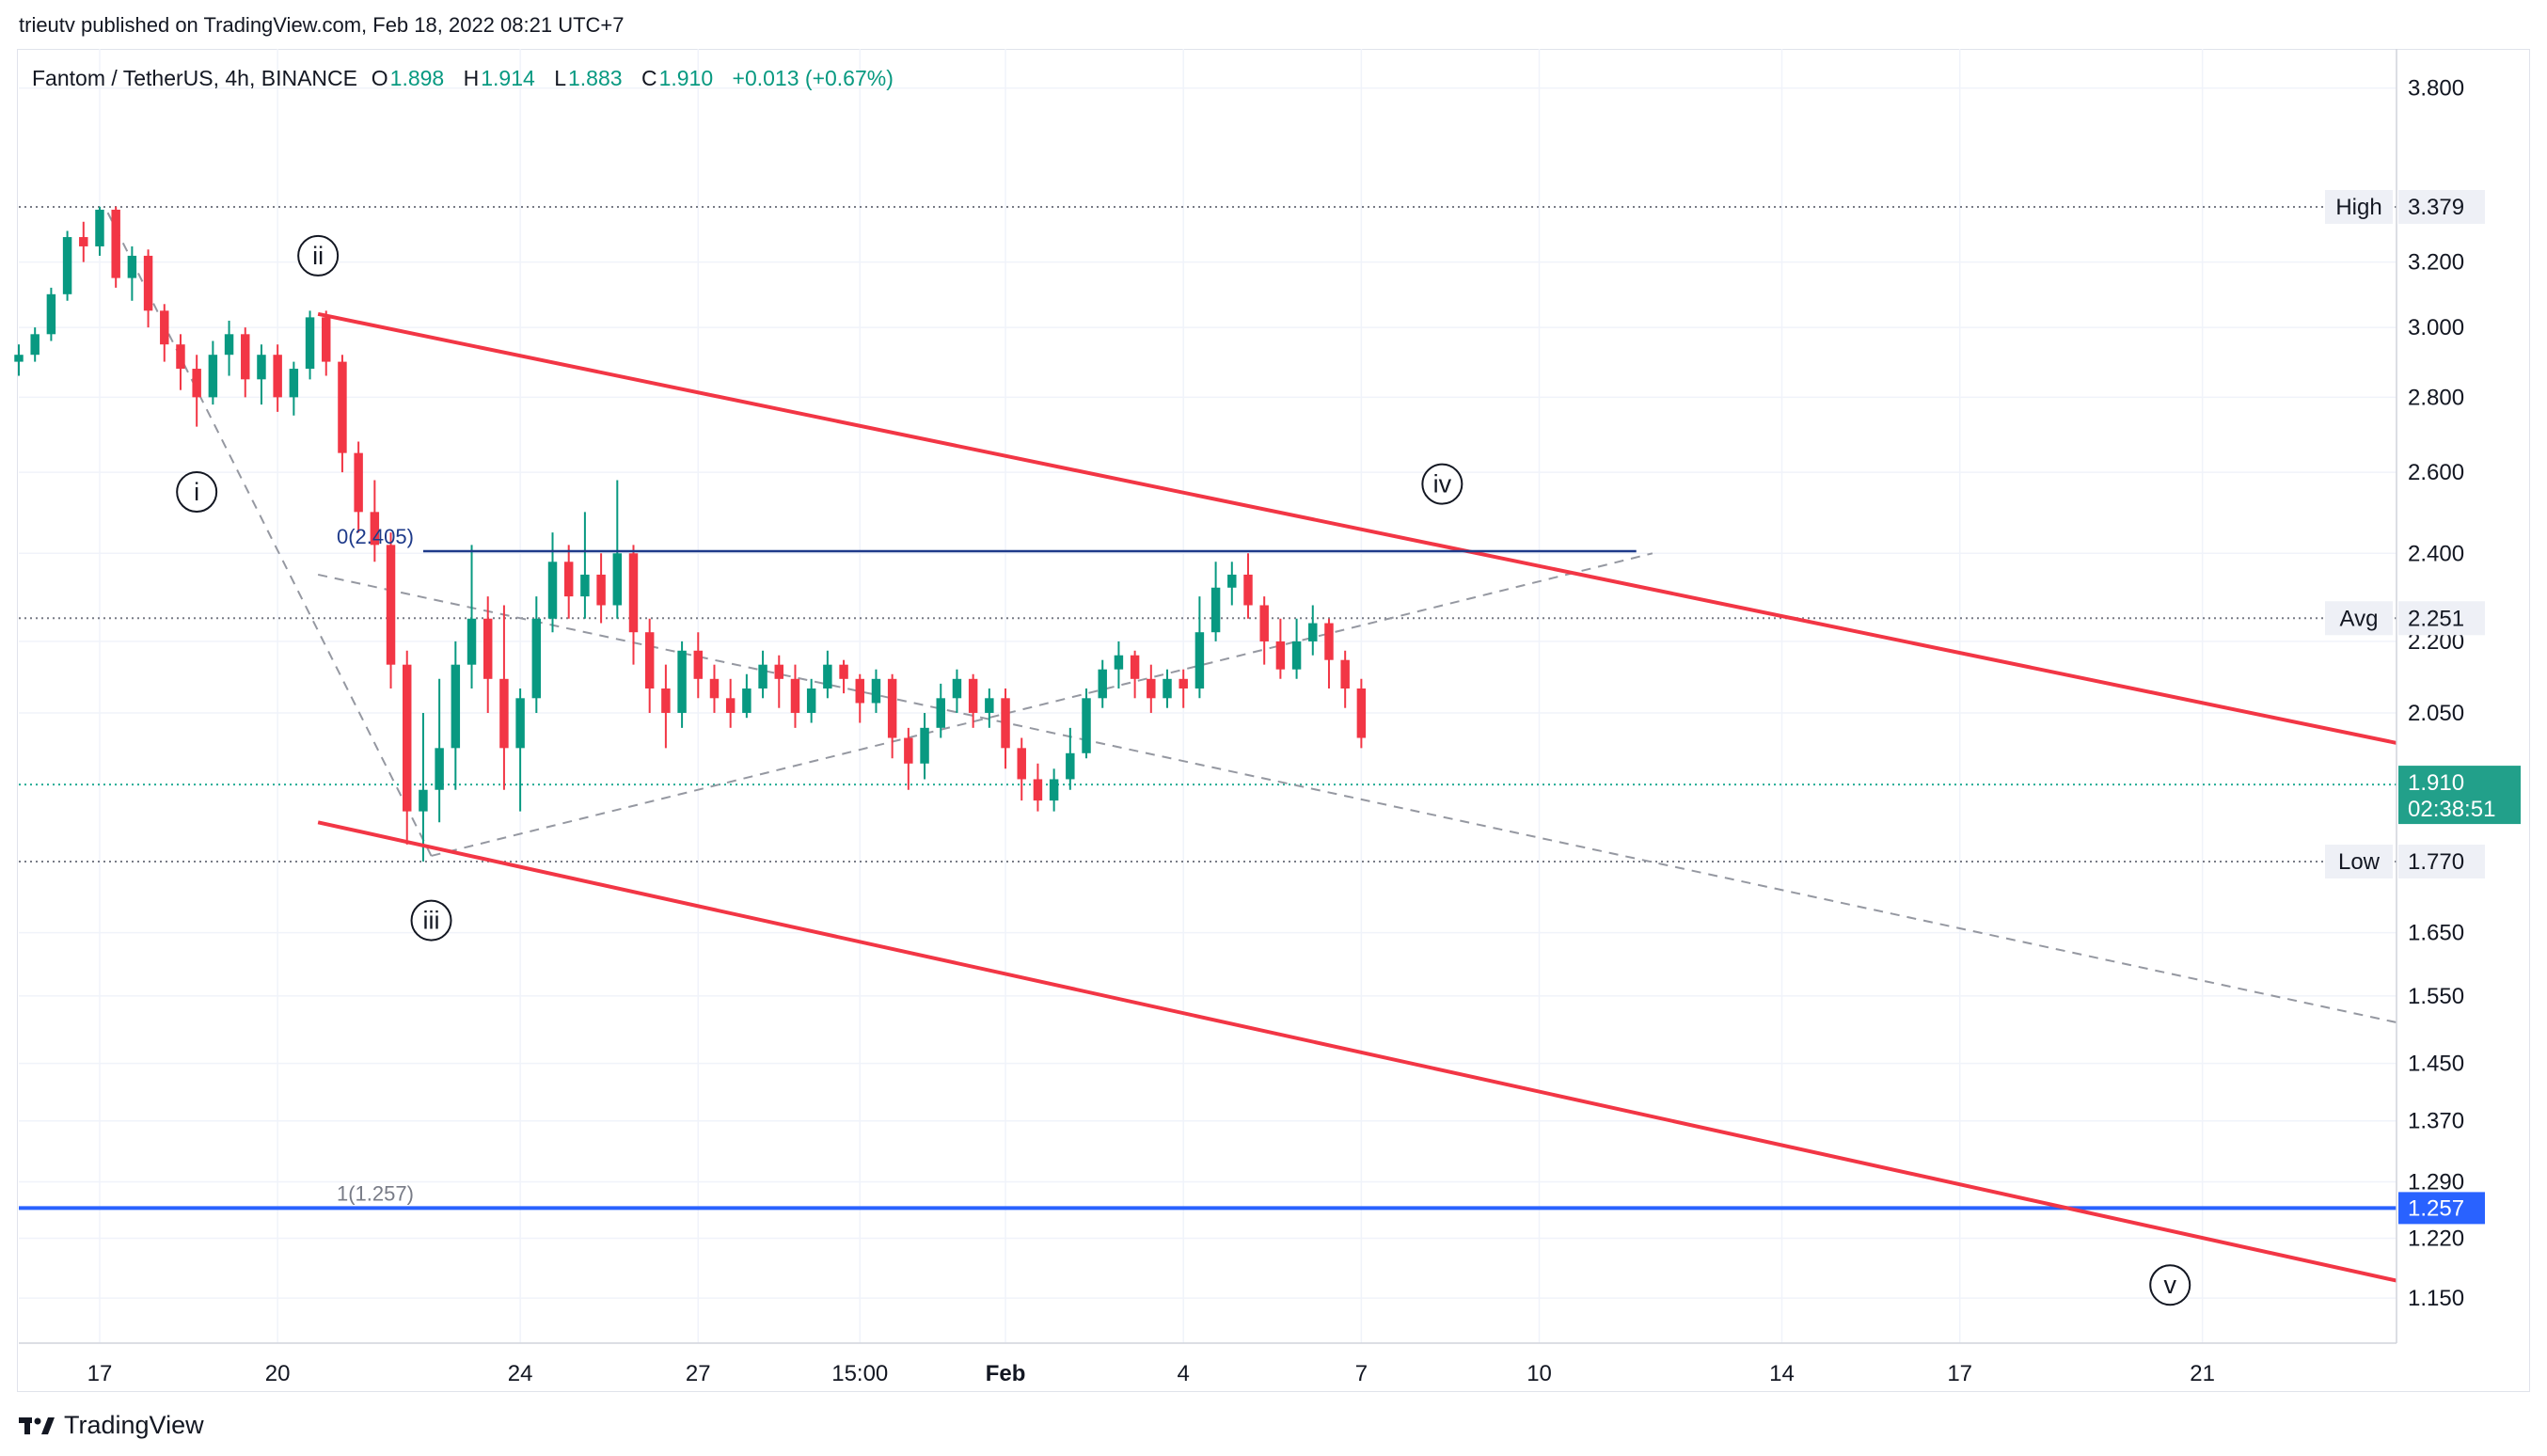  What do you see at coordinates (2436, 1298) in the screenshot?
I see `y-tick-label: 1.150` at bounding box center [2436, 1298].